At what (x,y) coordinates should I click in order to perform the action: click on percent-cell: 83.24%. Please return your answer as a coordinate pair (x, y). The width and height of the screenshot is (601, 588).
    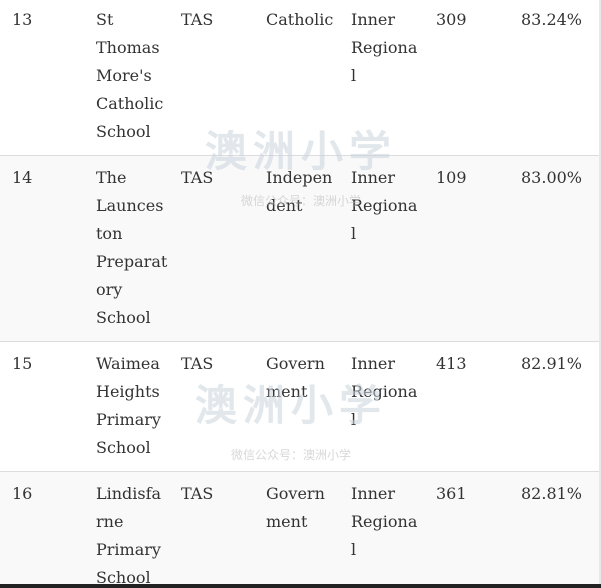
    Looking at the image, I should click on (552, 19).